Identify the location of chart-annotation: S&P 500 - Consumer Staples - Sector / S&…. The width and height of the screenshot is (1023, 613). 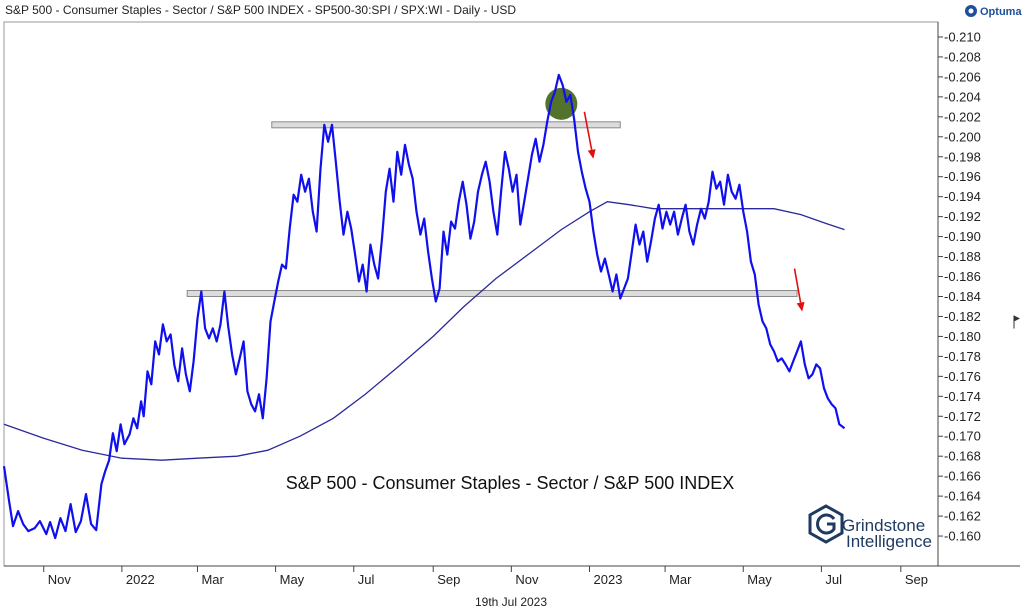
(510, 483).